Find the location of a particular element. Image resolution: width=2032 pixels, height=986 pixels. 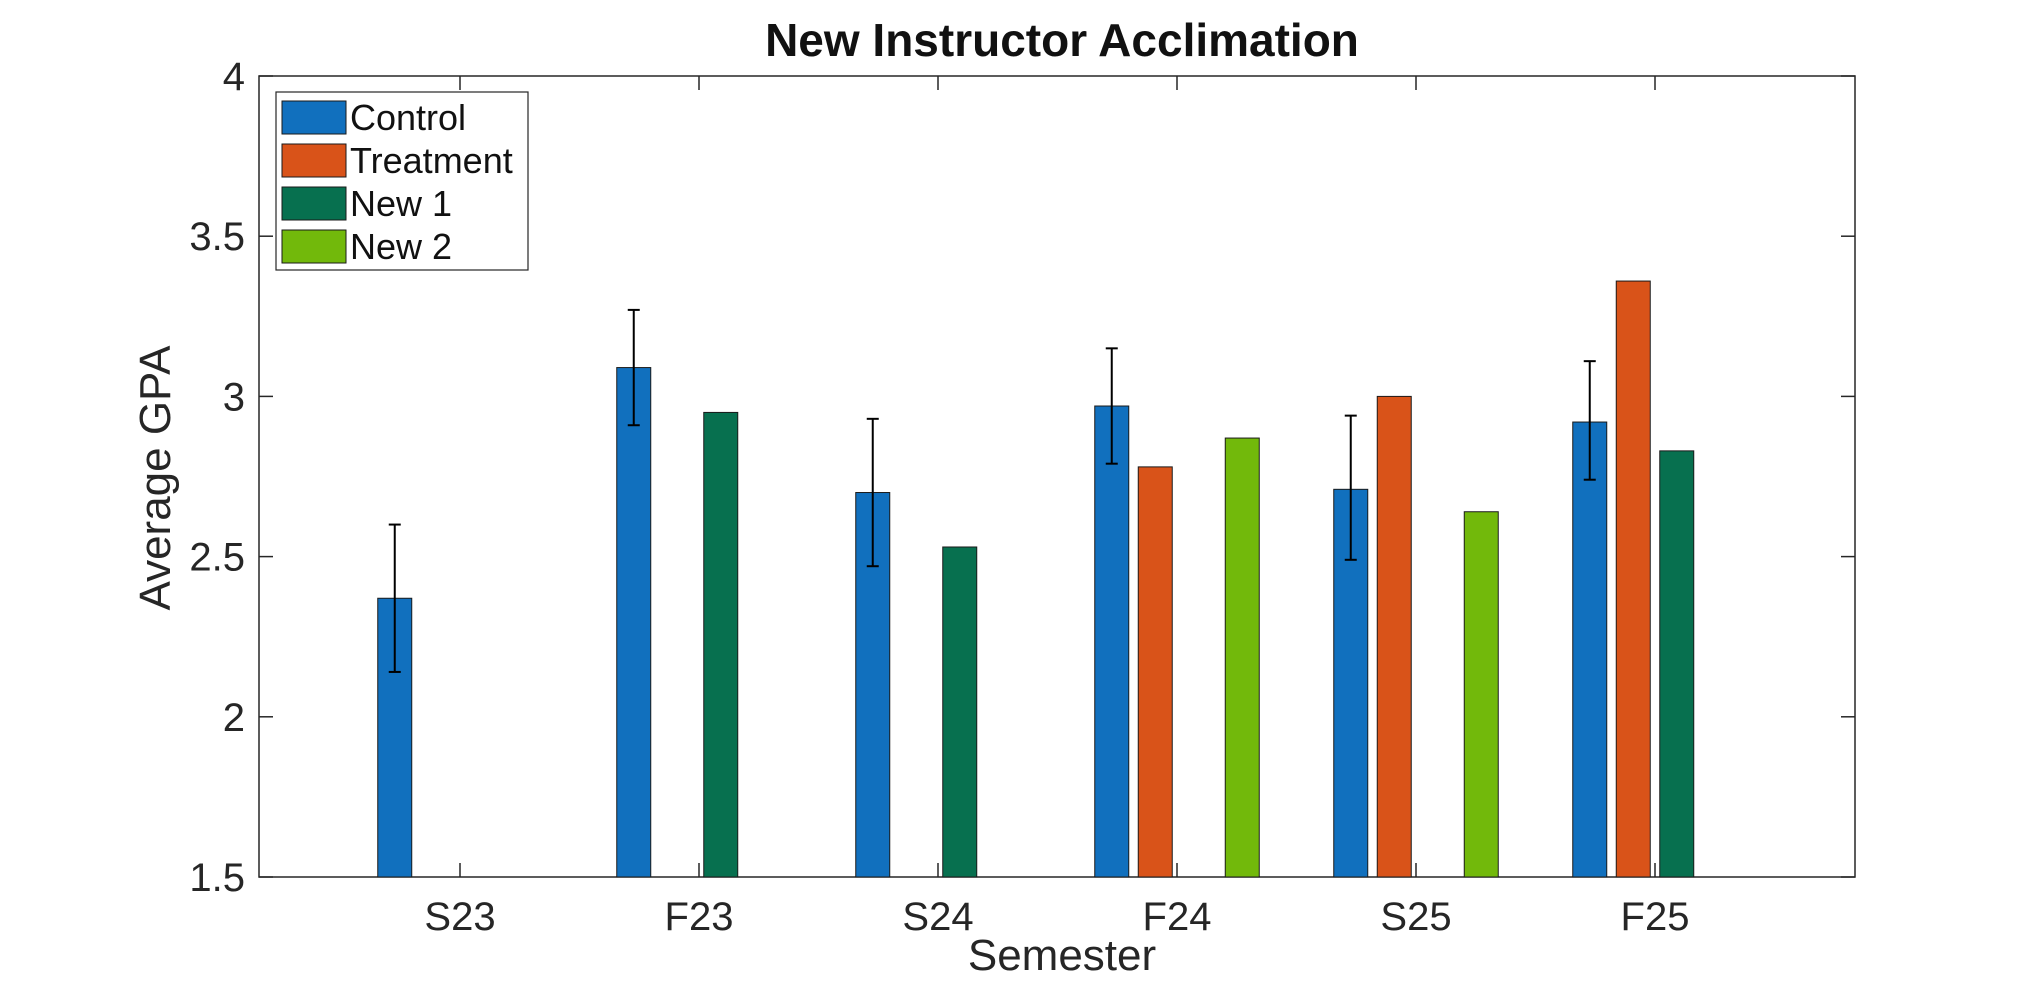

legend-label: New 2 is located at coordinates (401, 246).